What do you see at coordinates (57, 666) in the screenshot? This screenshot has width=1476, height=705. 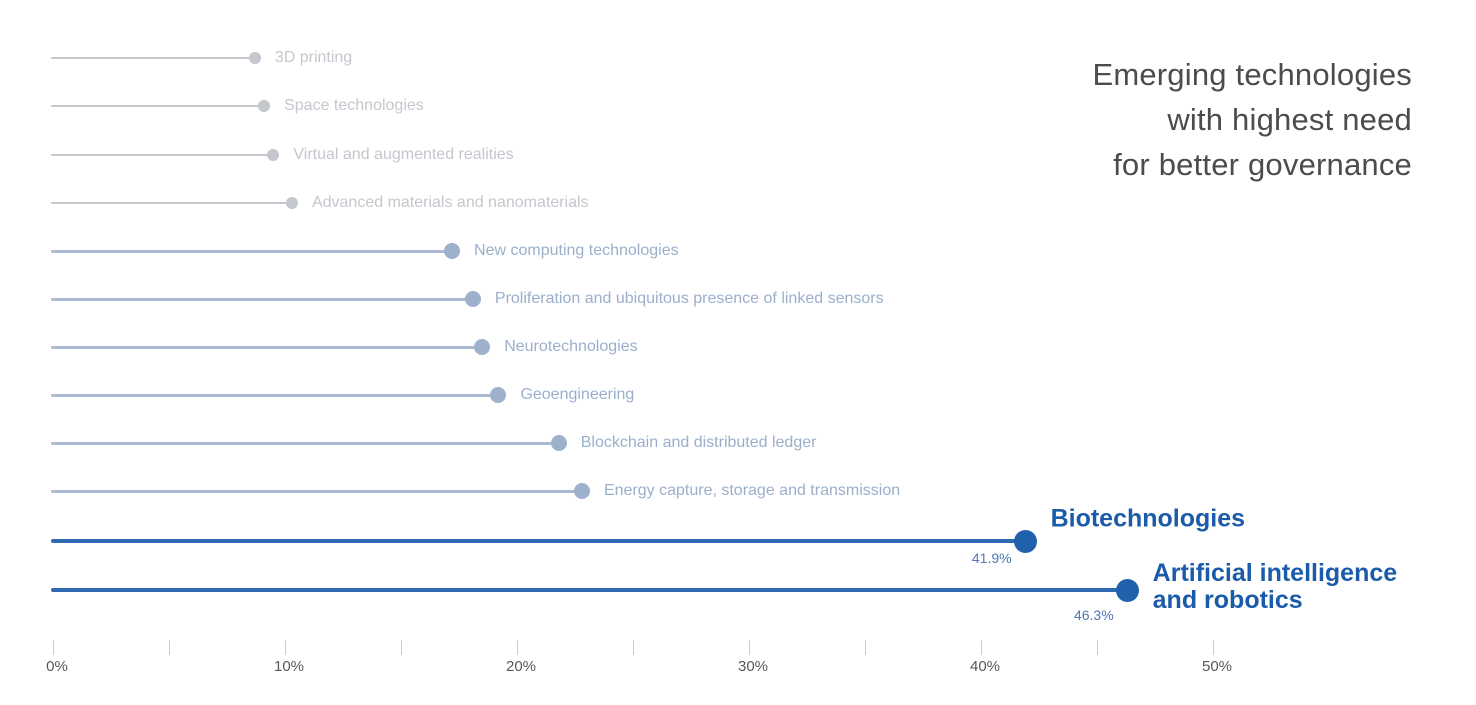 I see `axis-tick-label: 0%` at bounding box center [57, 666].